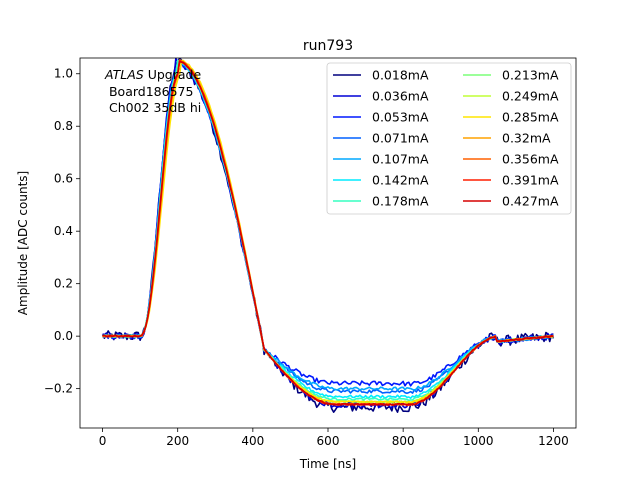 This screenshot has height=480, width=640. What do you see at coordinates (63, 179) in the screenshot?
I see `y-tick-label: 0.6` at bounding box center [63, 179].